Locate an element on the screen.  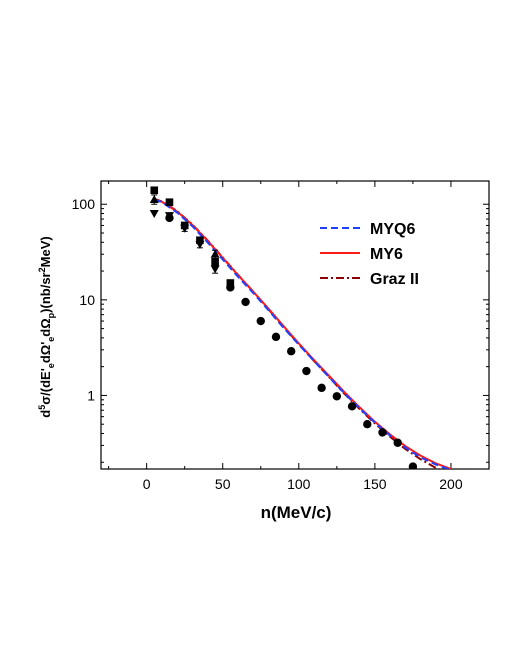
x-tick-label: 0 is located at coordinates (147, 484).